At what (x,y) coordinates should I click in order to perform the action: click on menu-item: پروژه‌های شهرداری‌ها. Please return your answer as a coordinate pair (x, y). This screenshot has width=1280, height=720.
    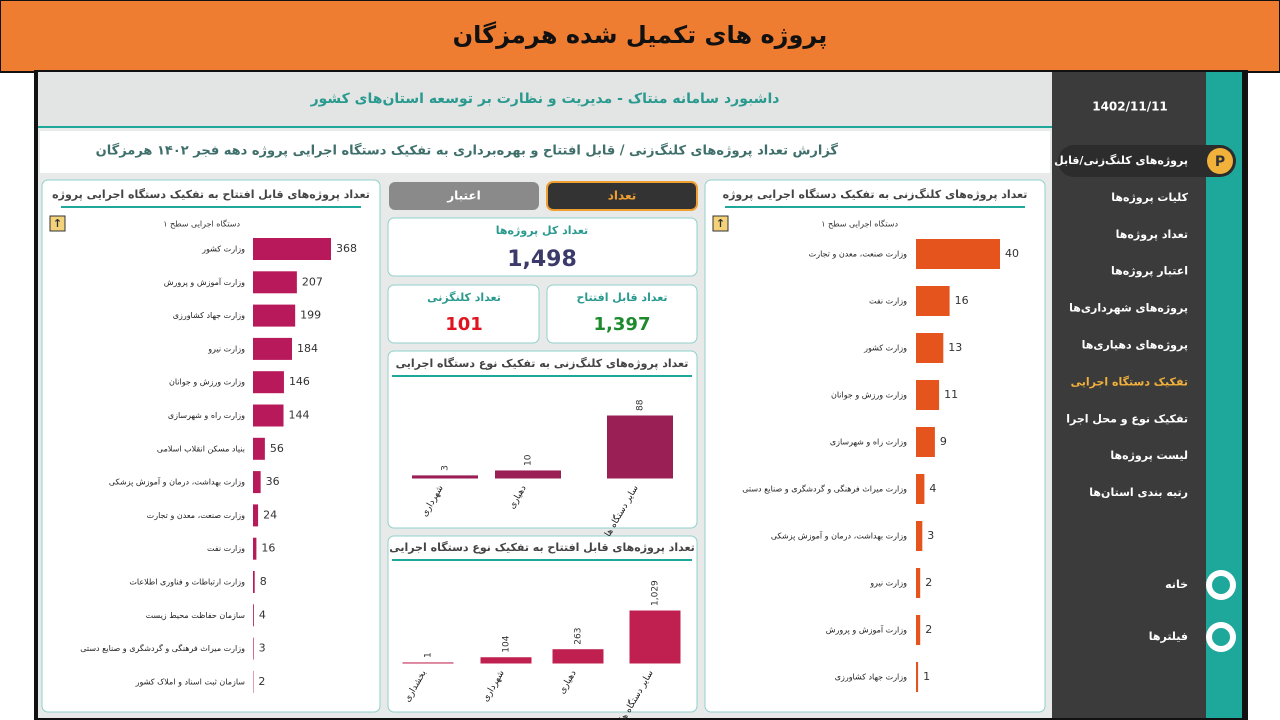
    Looking at the image, I should click on (1128, 308).